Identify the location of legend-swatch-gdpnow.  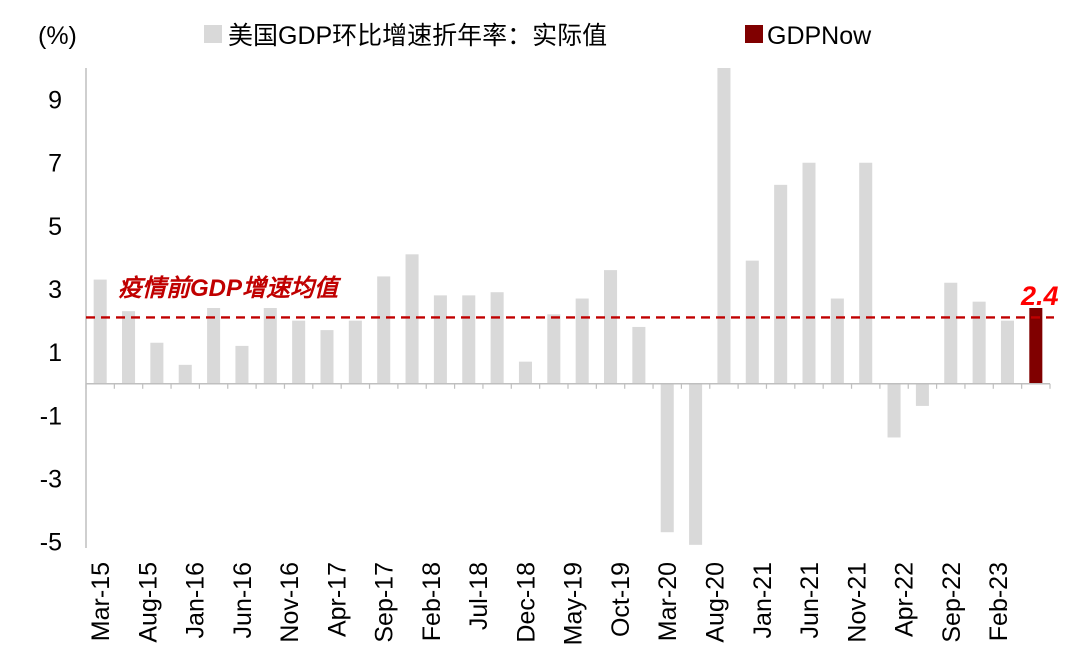
(754, 34).